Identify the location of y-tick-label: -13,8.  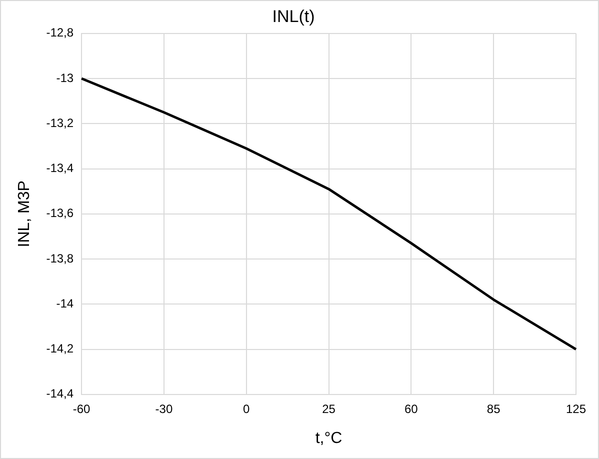
(60, 258).